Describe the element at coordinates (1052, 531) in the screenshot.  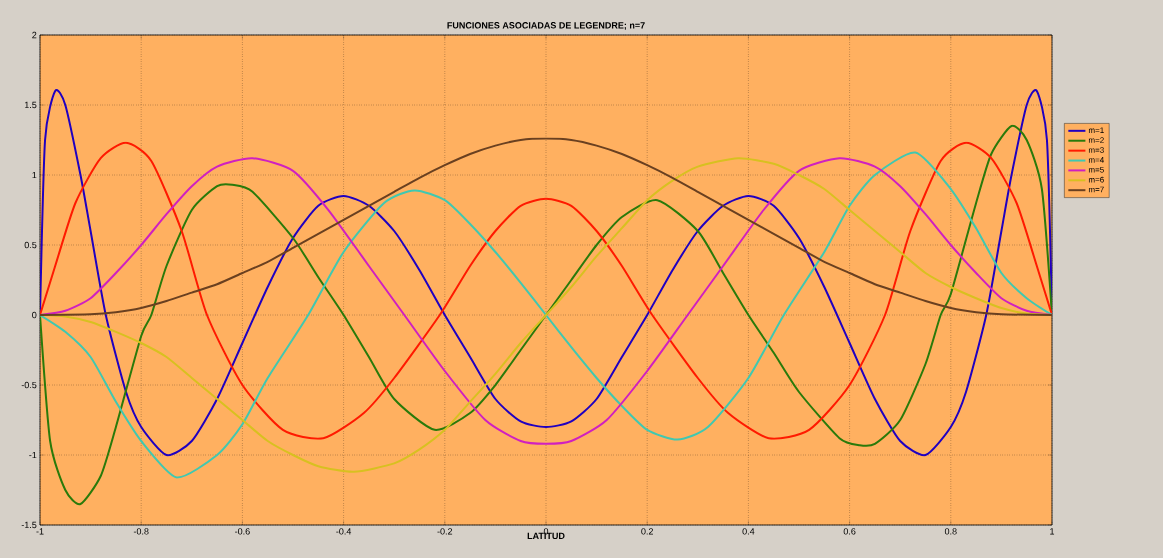
I see `x-tick-label: 1` at that location.